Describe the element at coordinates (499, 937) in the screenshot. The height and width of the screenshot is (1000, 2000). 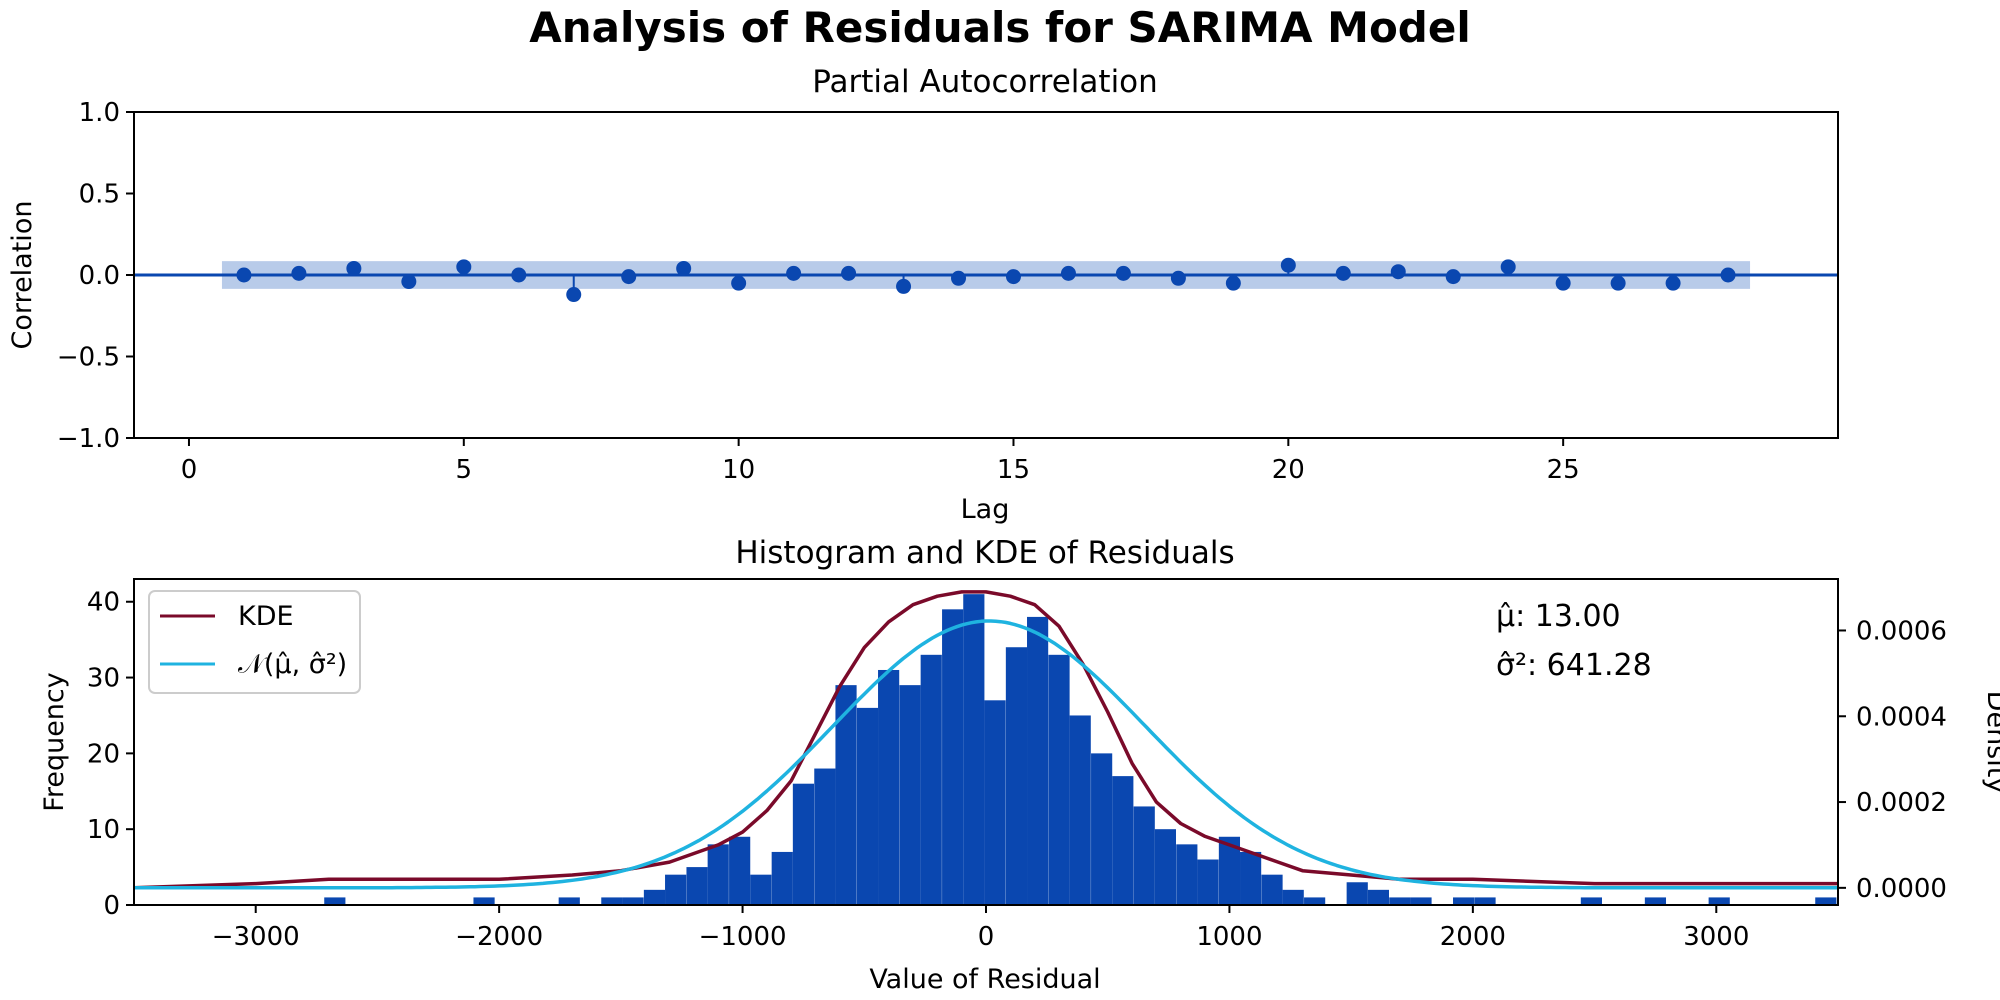
I see `hist-xtick-label: −2000` at that location.